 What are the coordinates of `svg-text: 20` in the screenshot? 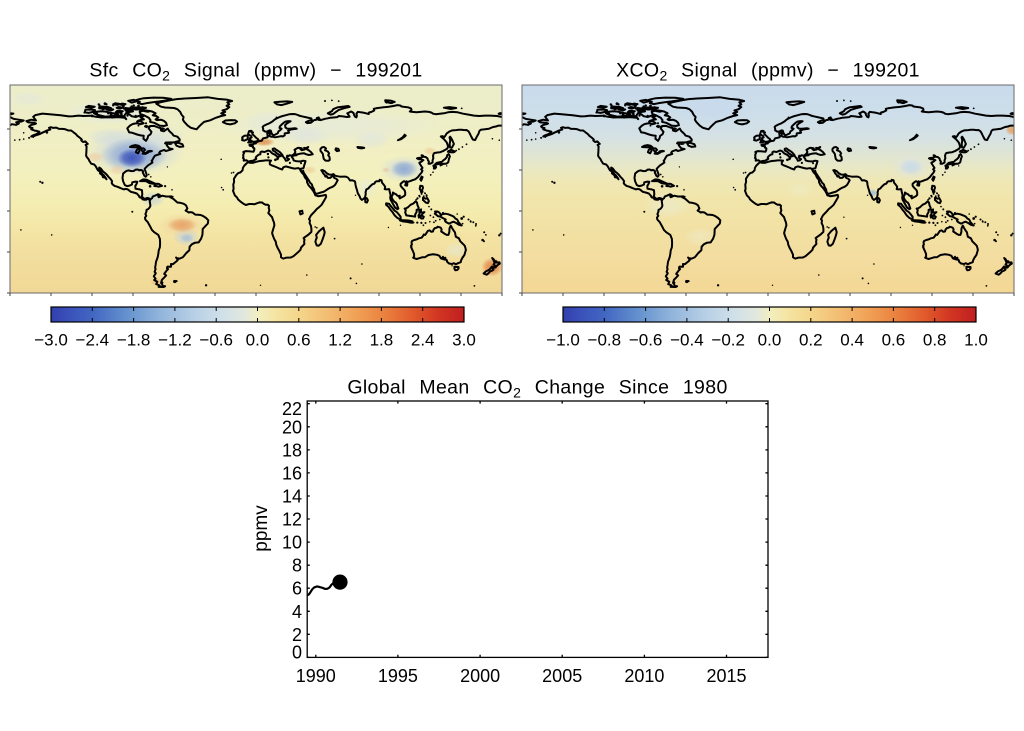 It's located at (292, 427).